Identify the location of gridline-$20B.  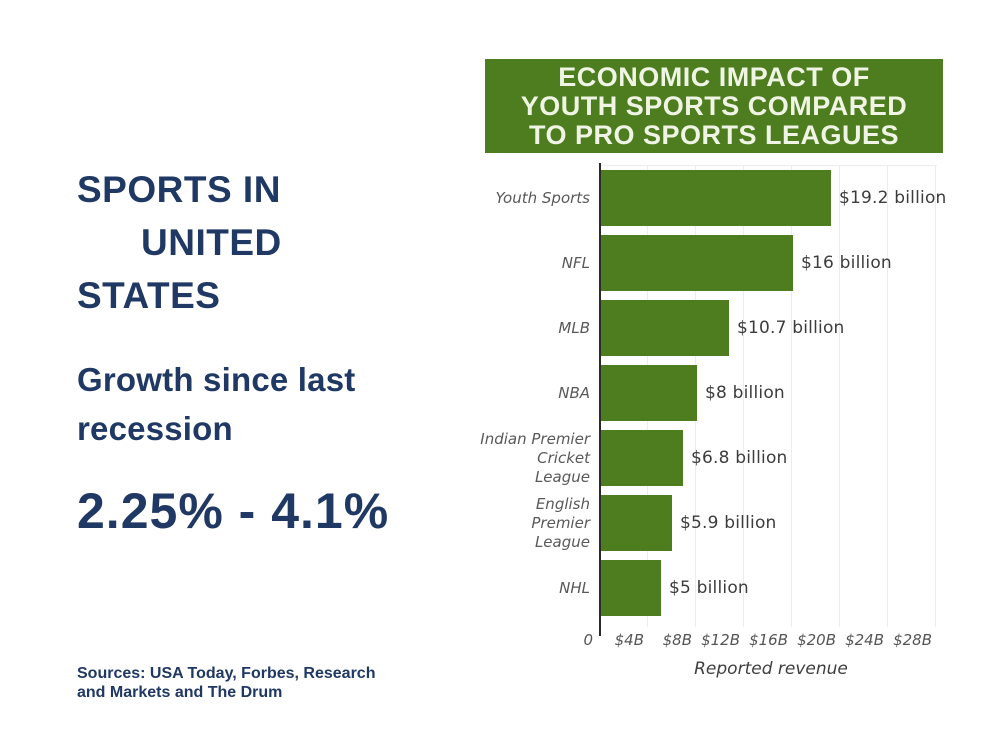
(839, 396).